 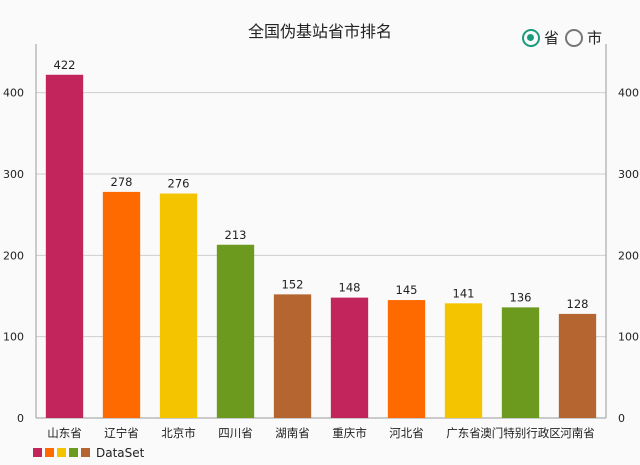 I want to click on y-tick-label-left: 200, so click(x=13, y=255).